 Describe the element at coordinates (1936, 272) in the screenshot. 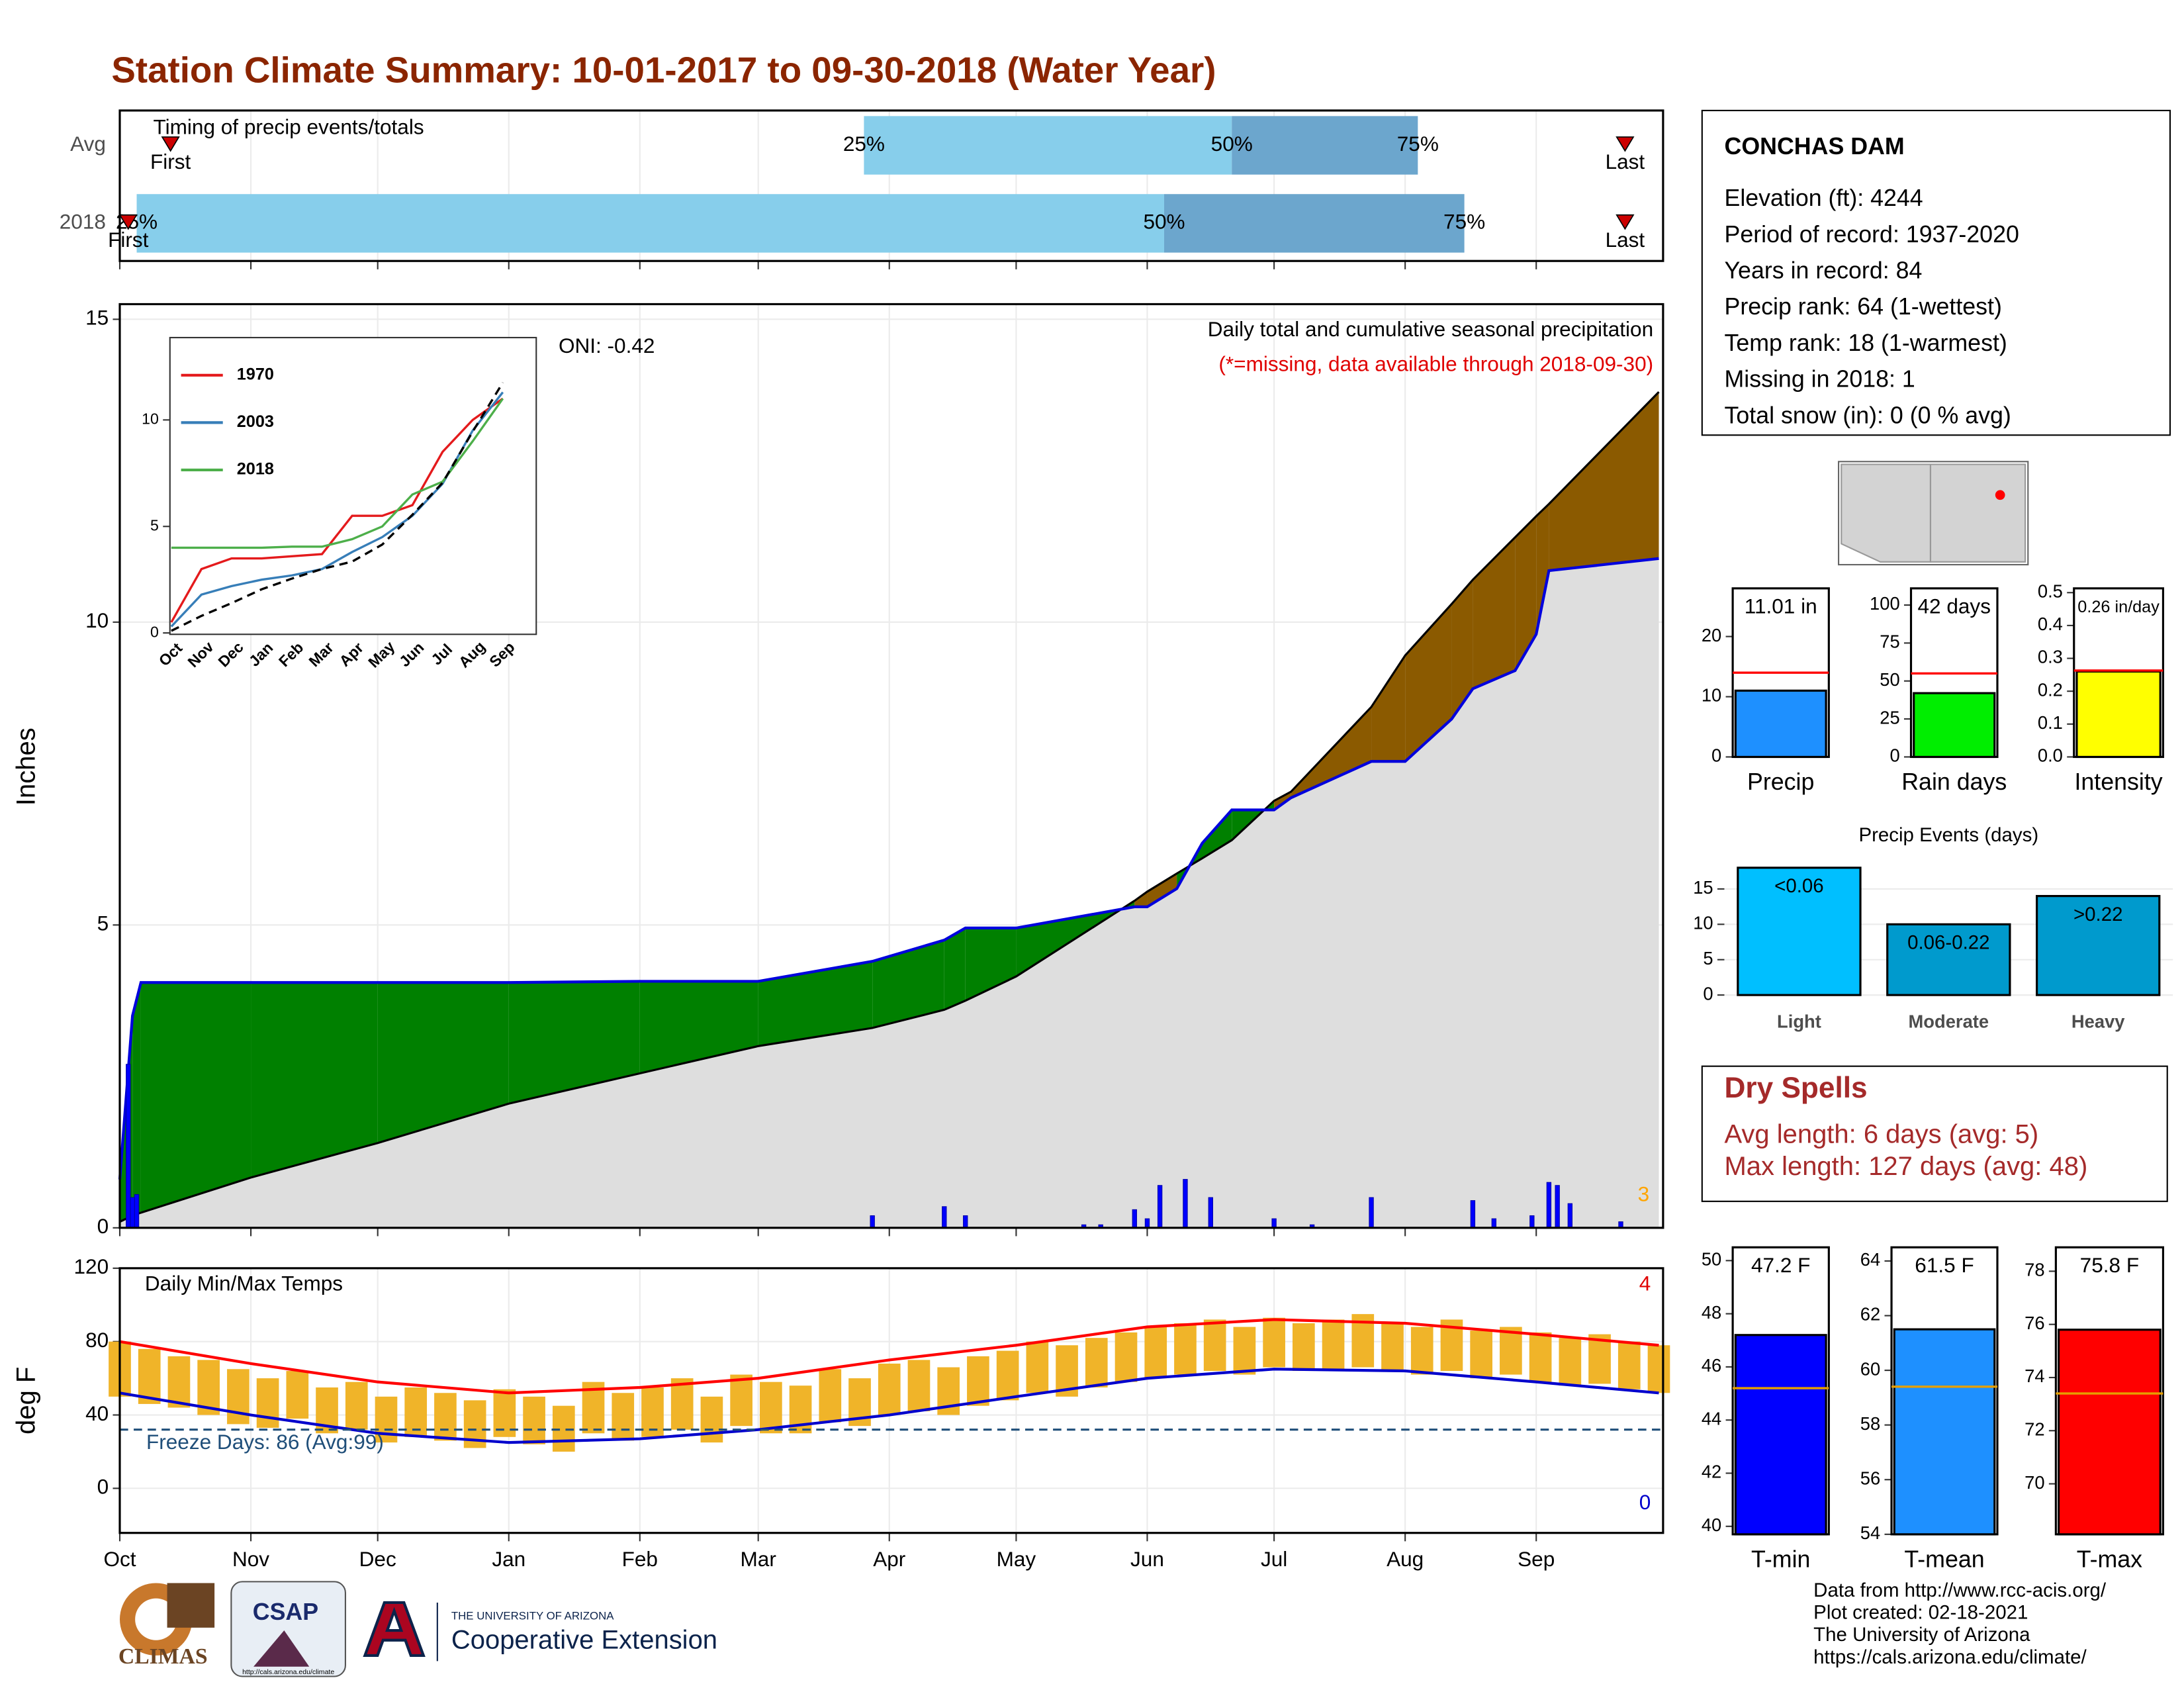

I see `station-box` at that location.